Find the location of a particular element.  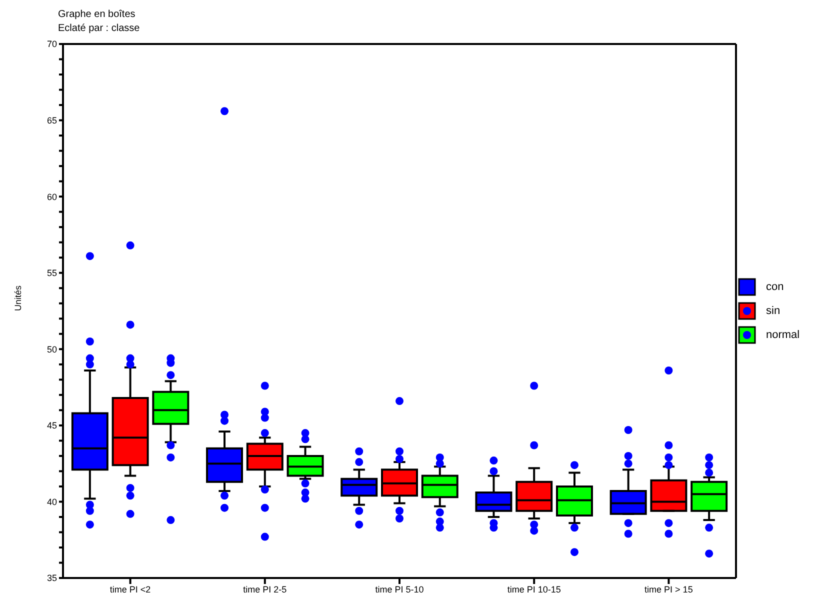

y-tick-label: 55 is located at coordinates (51, 273).